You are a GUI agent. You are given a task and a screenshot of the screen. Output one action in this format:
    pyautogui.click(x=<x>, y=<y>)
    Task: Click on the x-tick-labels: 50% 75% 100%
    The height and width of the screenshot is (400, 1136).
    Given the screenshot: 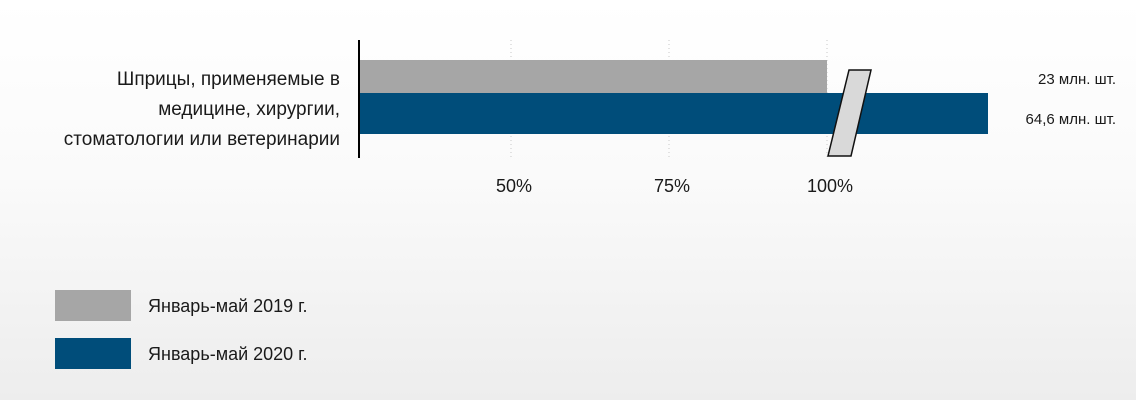 What is the action you would take?
    pyautogui.click(x=674, y=186)
    